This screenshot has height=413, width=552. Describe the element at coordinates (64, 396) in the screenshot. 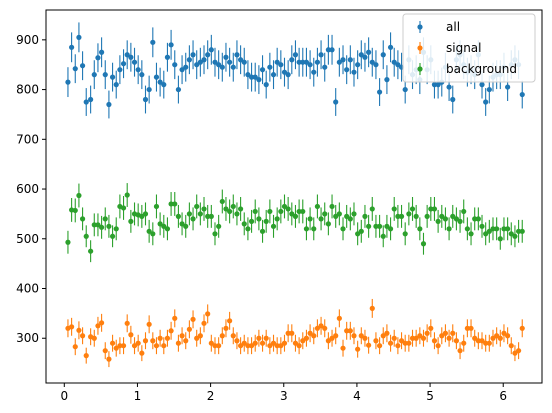

I see `x-tick-label: 0` at that location.